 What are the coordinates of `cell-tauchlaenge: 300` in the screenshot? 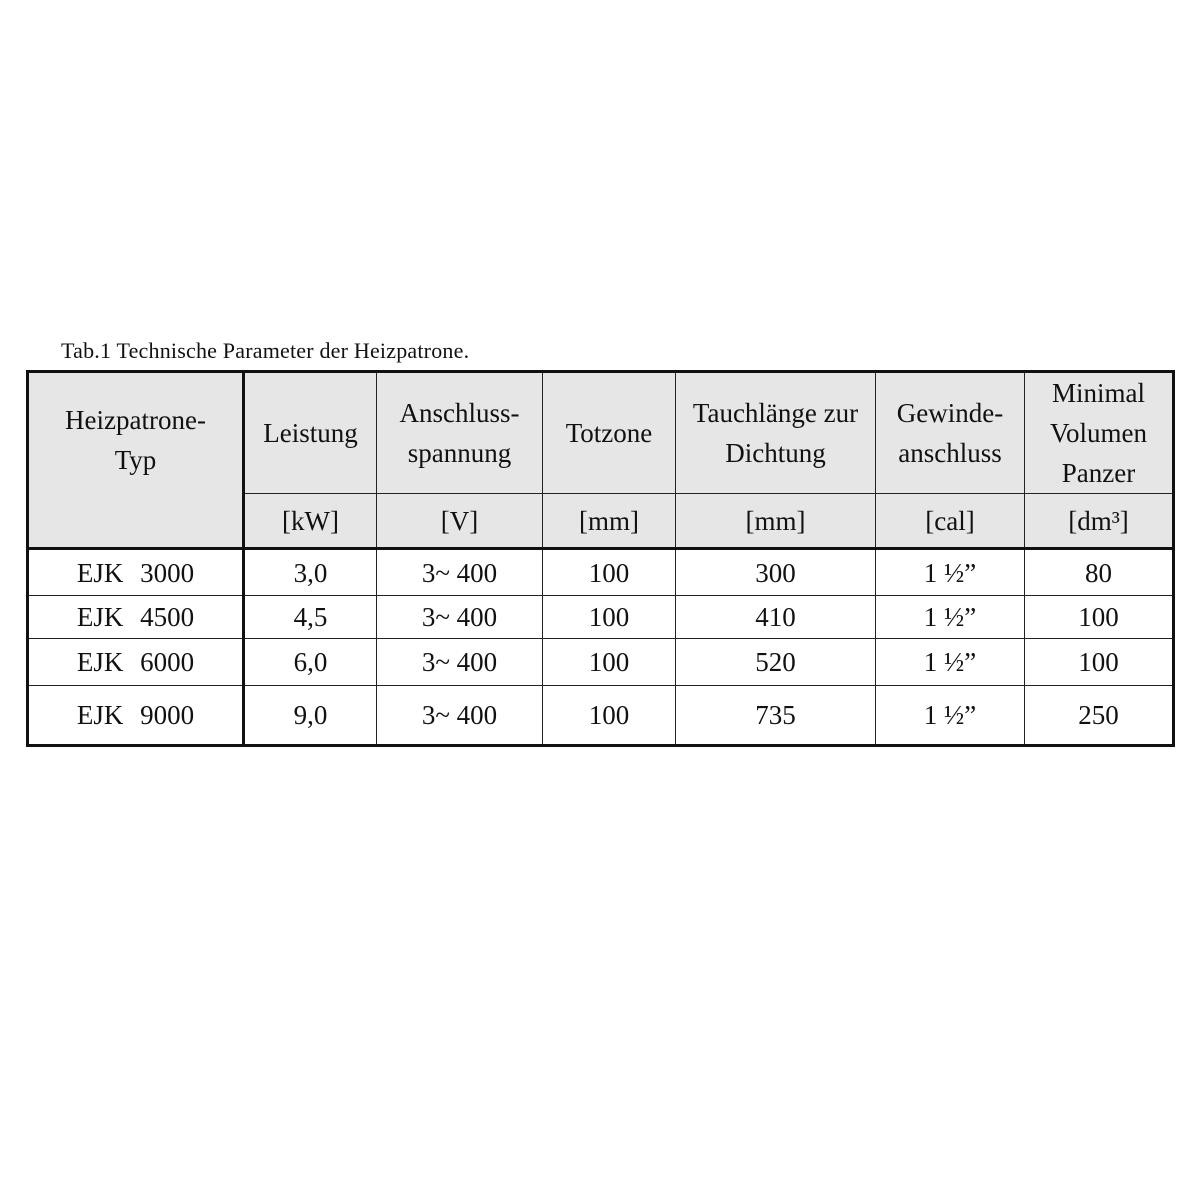 It's located at (775, 572).